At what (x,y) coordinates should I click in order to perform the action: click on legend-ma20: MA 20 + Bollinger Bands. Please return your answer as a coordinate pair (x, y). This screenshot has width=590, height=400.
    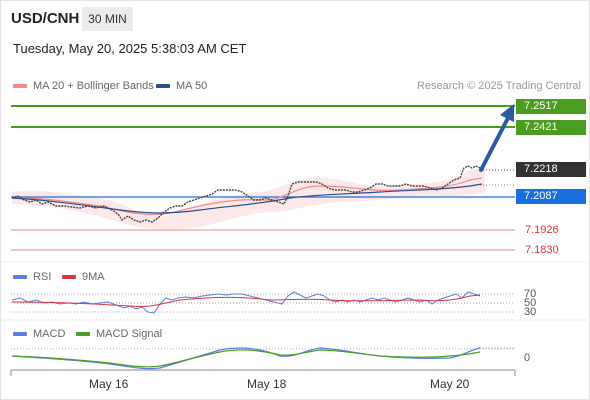
    Looking at the image, I should click on (83, 86).